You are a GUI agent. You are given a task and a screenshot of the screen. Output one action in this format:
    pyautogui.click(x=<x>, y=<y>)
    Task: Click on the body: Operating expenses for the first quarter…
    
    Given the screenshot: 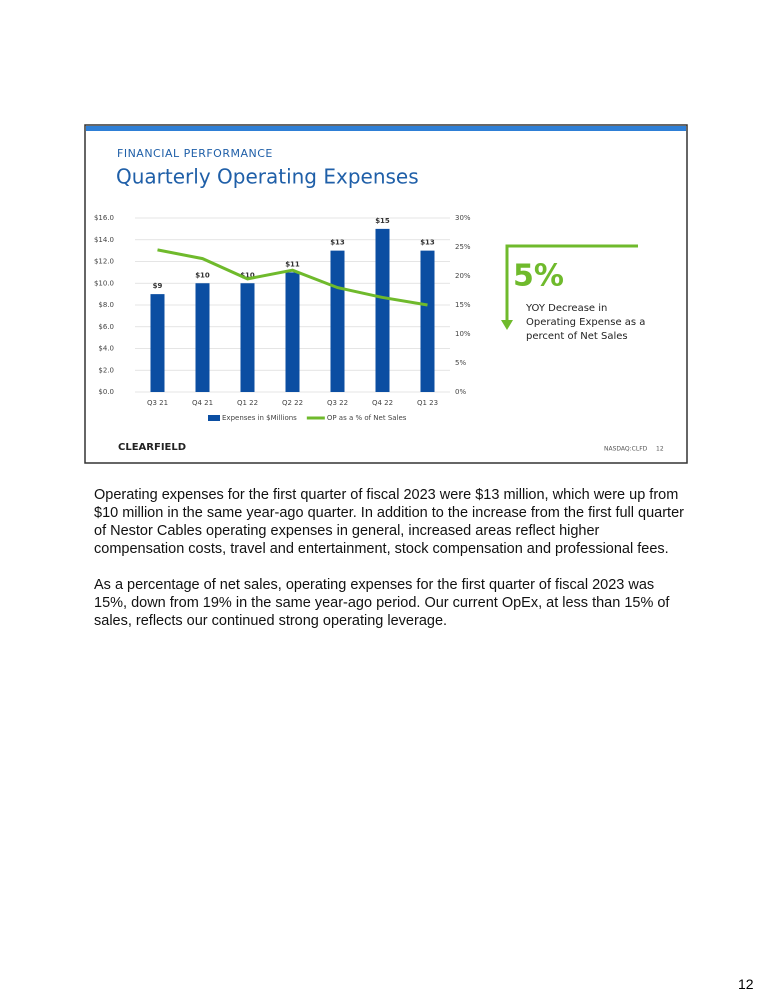 What is the action you would take?
    pyautogui.click(x=391, y=567)
    